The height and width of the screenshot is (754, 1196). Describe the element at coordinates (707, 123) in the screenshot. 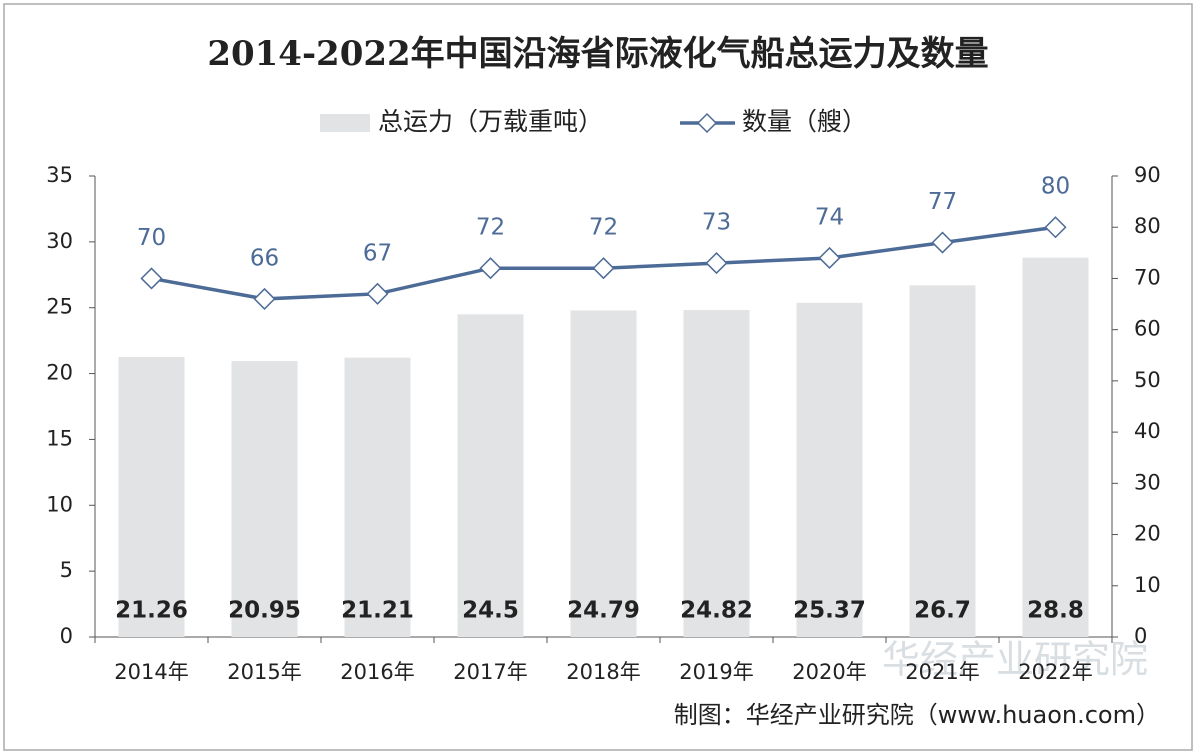

I see `legend-marker` at that location.